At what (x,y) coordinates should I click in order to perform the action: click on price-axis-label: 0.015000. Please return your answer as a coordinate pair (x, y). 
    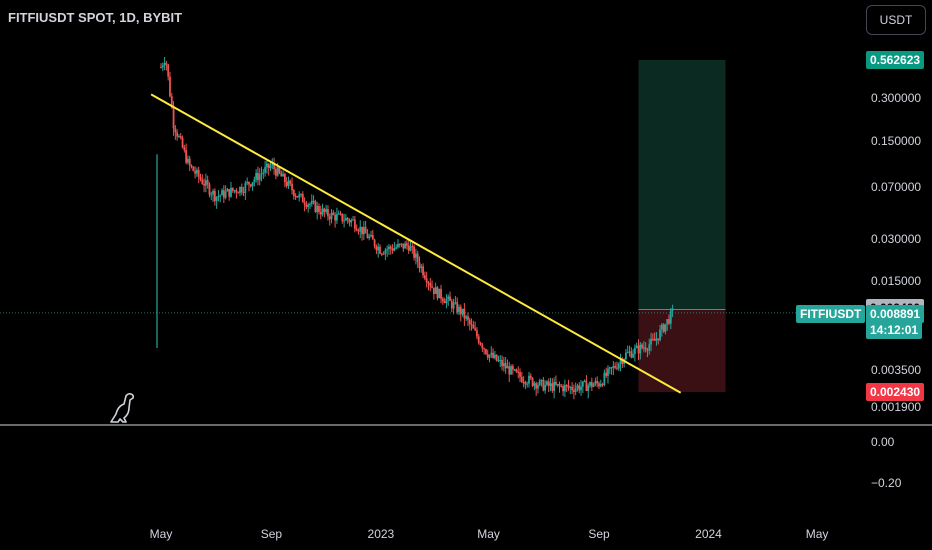
    Looking at the image, I should click on (896, 281).